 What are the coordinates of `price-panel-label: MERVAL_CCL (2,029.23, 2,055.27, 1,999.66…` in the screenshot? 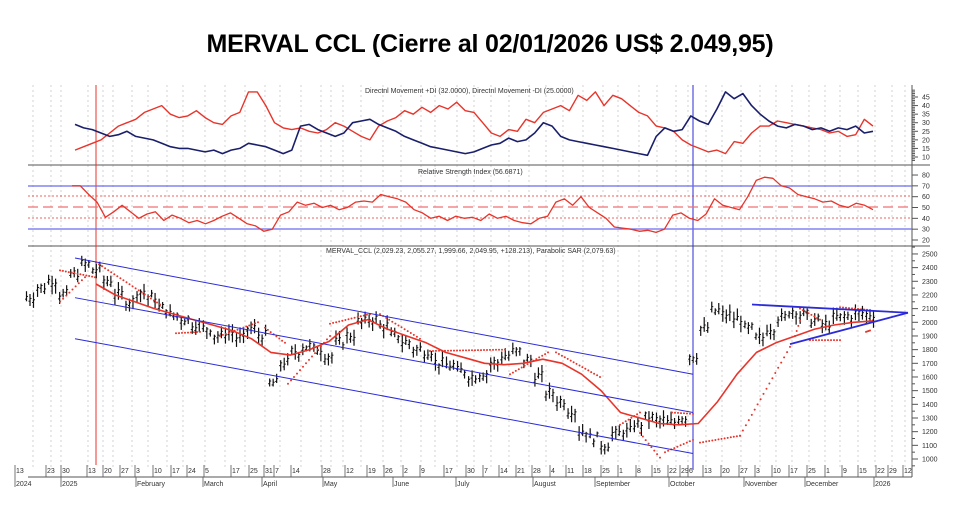 It's located at (471, 251).